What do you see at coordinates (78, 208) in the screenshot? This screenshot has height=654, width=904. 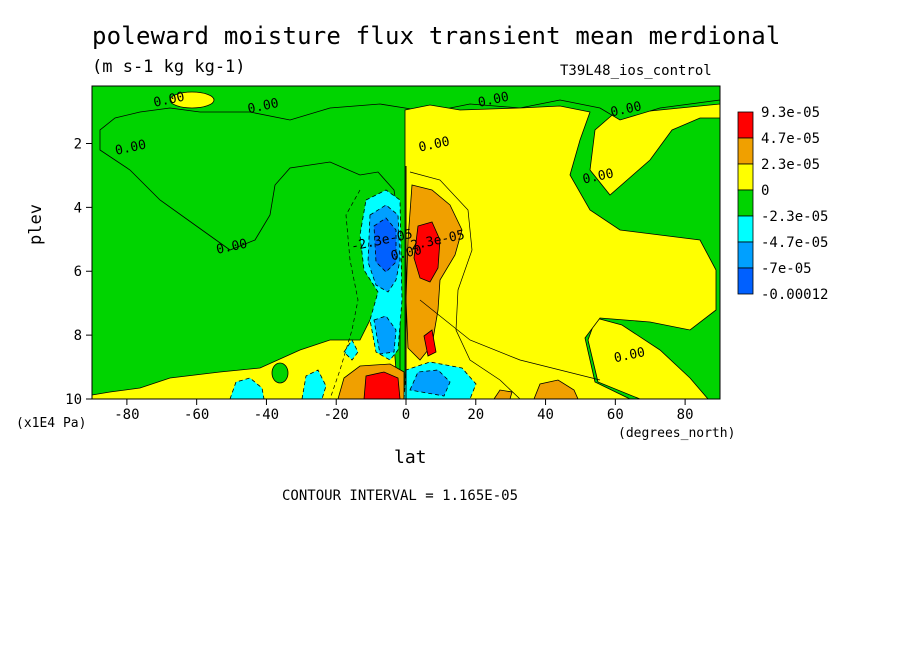 I see `y-tick-label: 4` at bounding box center [78, 208].